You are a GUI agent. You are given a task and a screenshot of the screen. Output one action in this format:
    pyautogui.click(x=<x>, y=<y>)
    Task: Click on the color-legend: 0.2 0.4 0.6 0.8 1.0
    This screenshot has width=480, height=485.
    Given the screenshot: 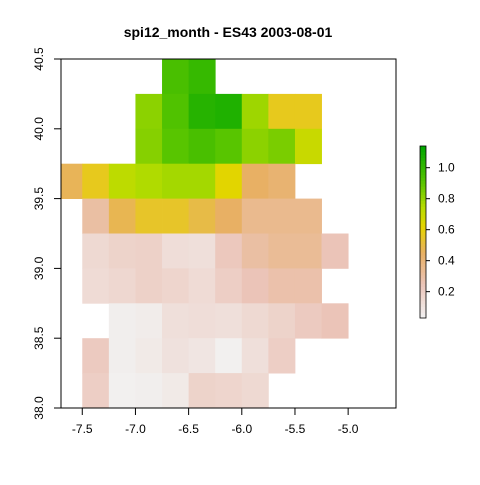 What is the action you would take?
    pyautogui.click(x=437, y=232)
    